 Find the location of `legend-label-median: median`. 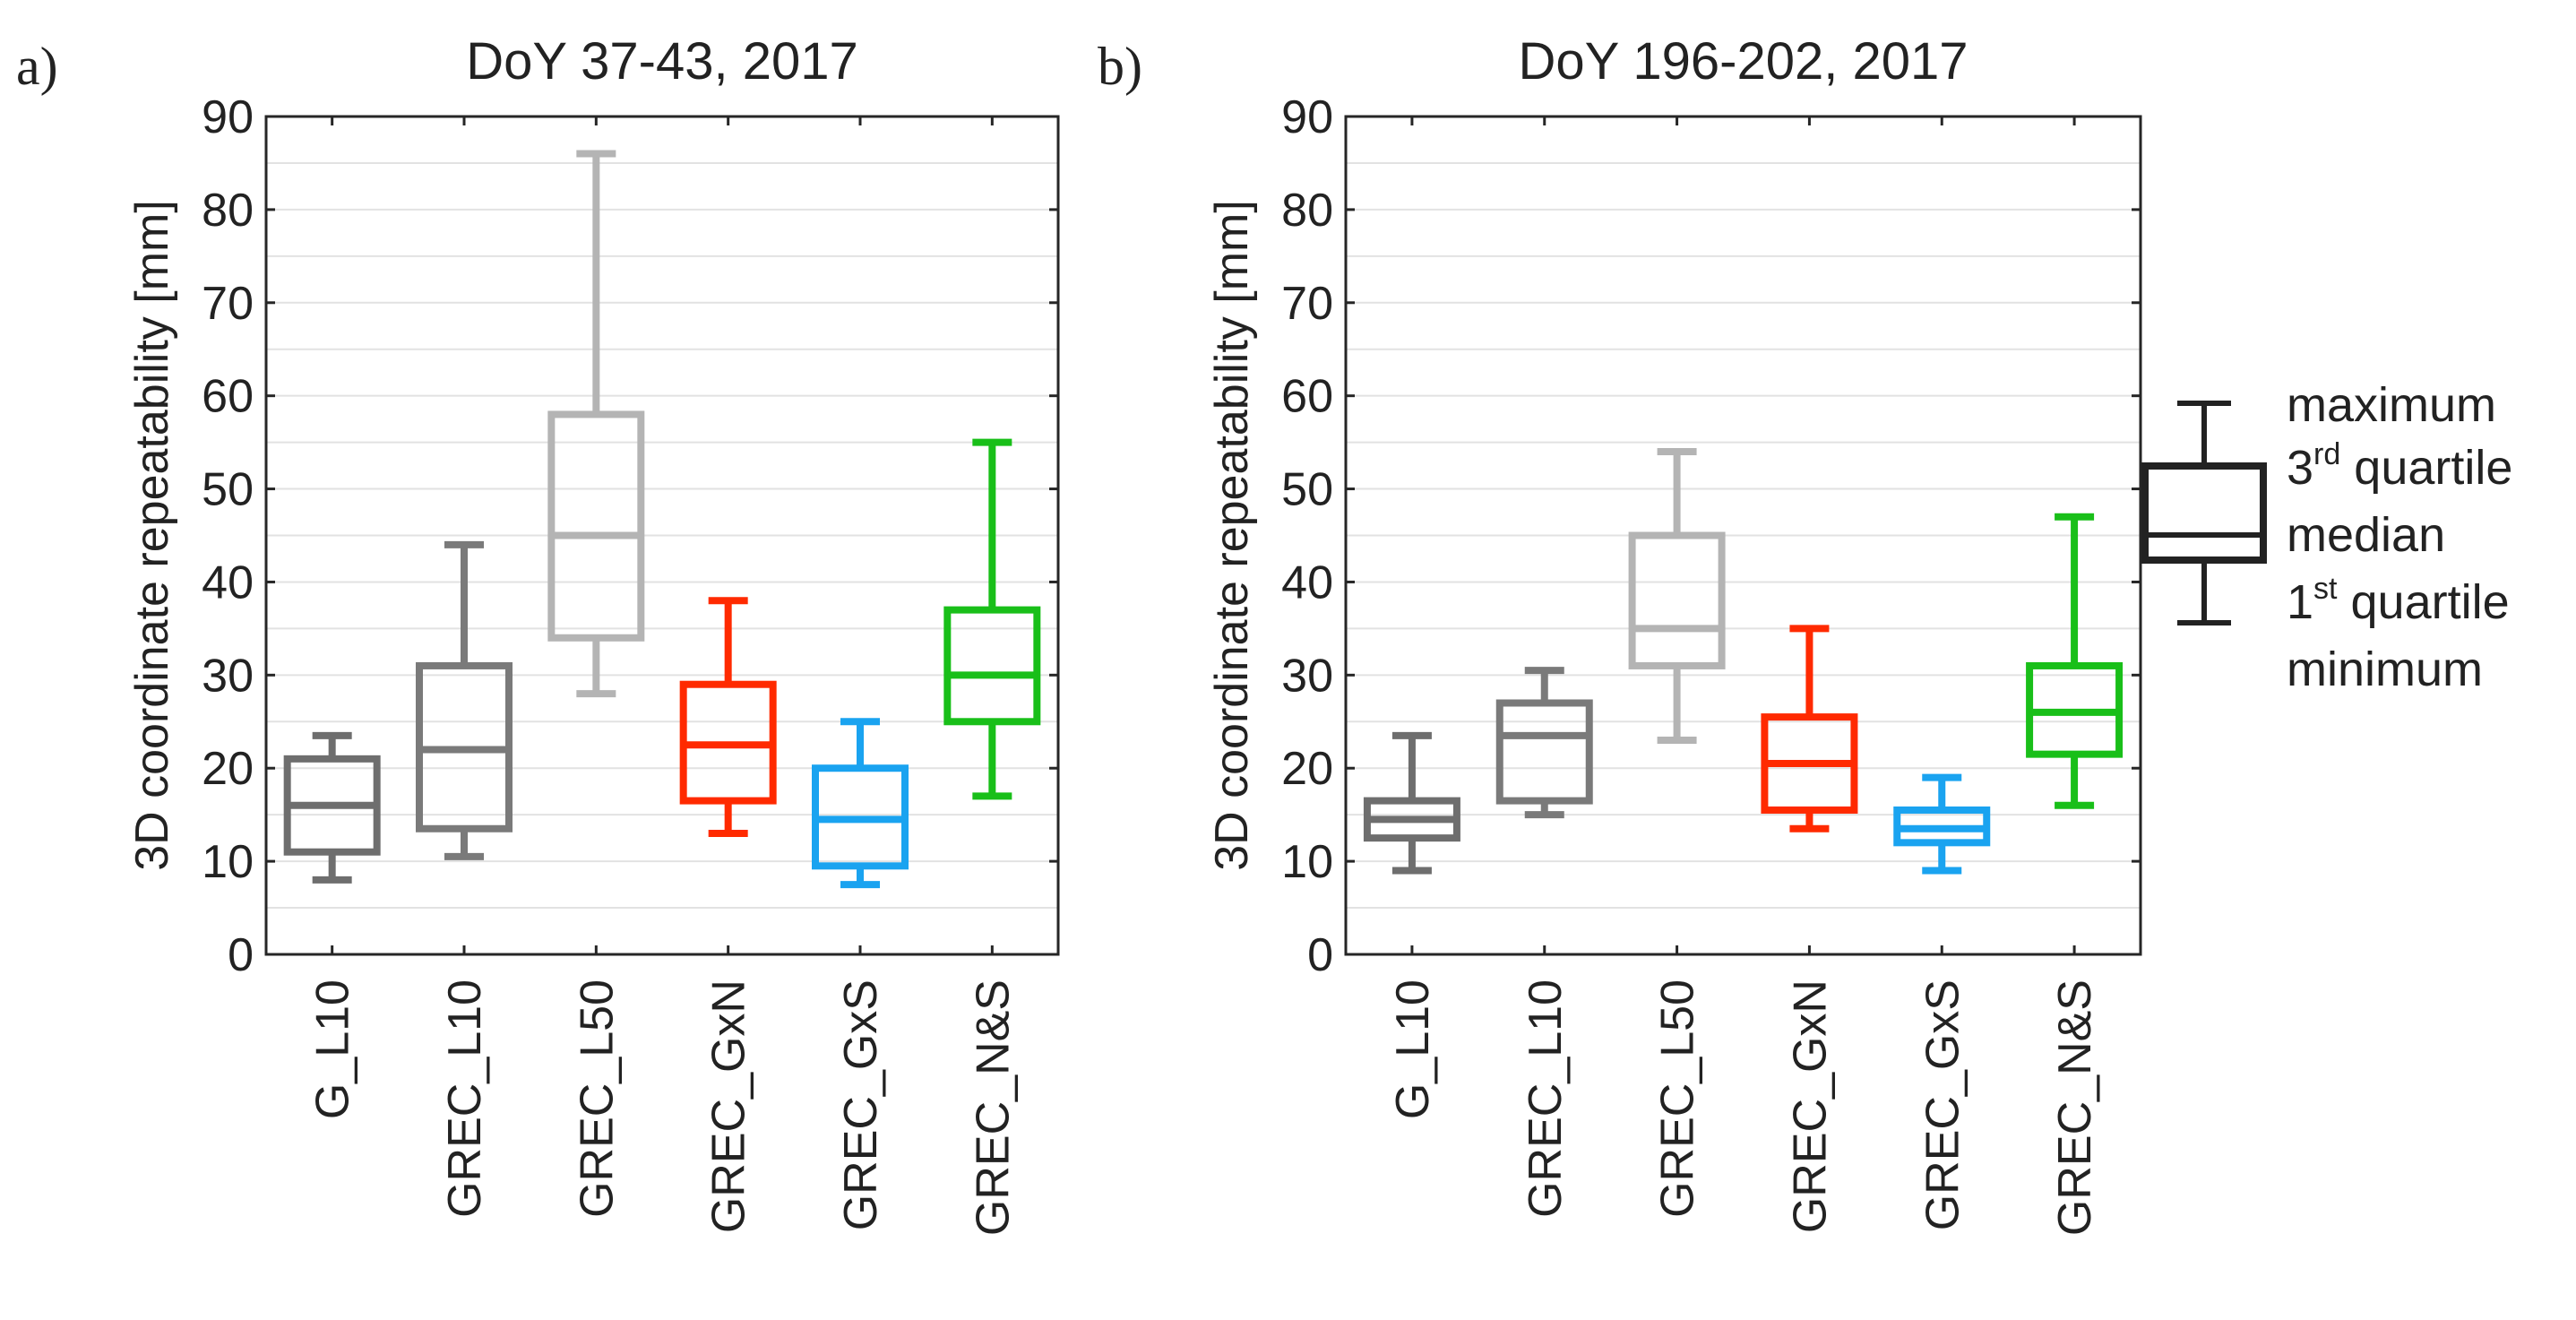

legend-label-median: median is located at coordinates (2366, 535).